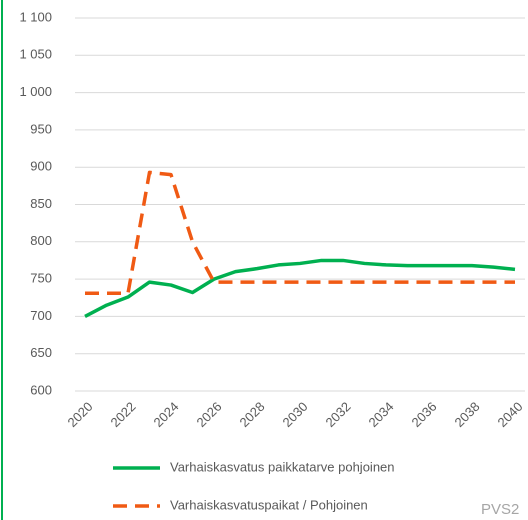 This screenshot has width=528, height=520. Describe the element at coordinates (41, 389) in the screenshot. I see `y-tick-label: 600` at that location.